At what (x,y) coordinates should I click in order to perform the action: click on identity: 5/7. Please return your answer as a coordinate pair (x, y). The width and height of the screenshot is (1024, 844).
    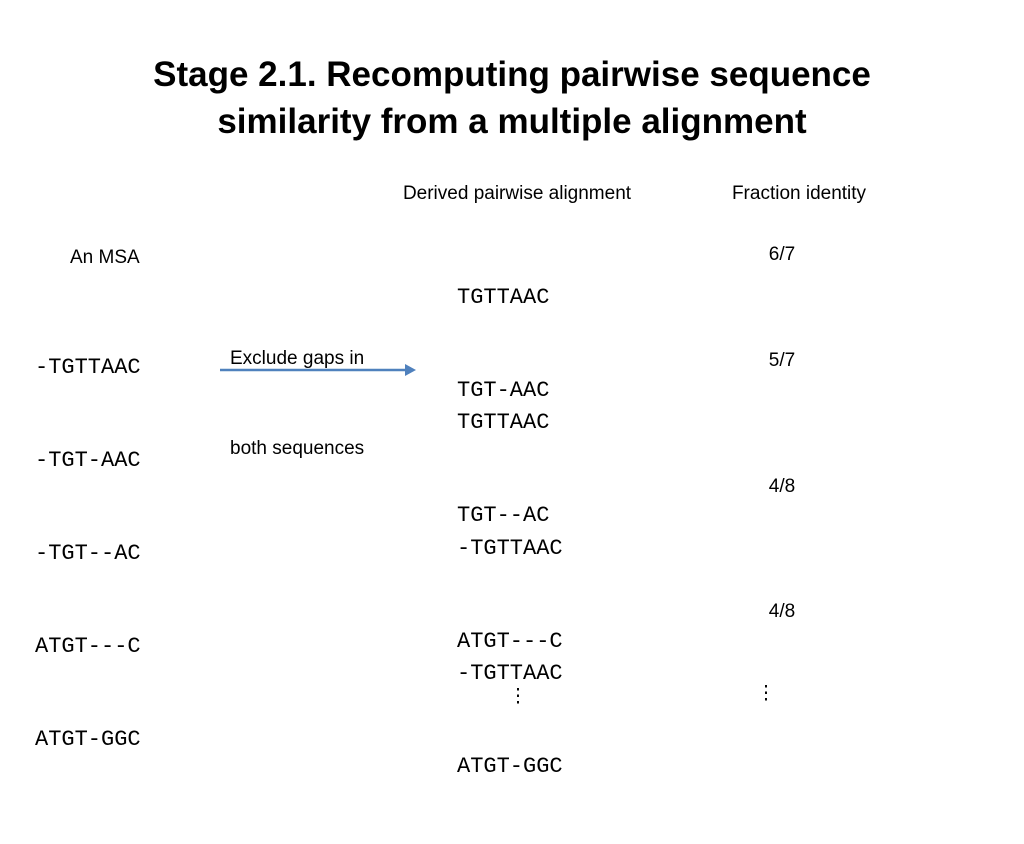
    Looking at the image, I should click on (782, 360).